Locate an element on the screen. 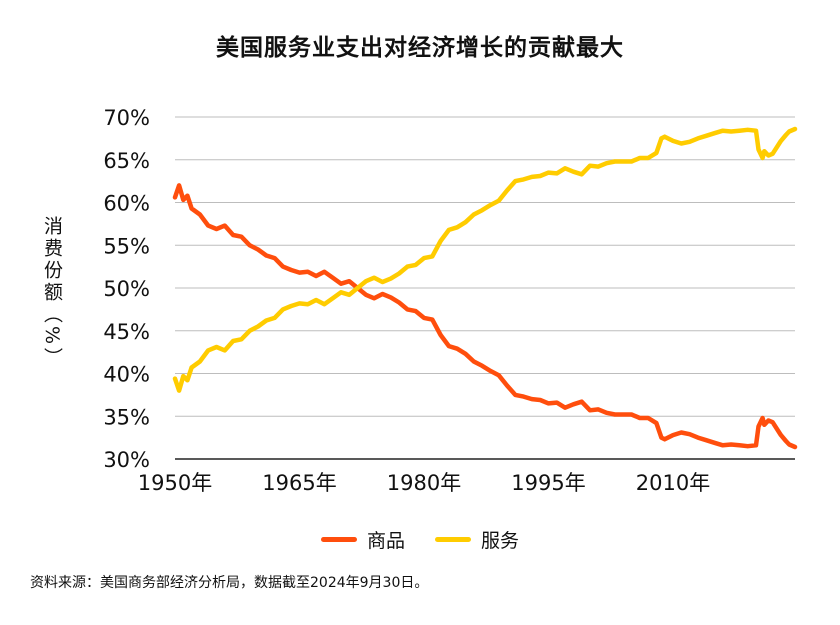  y-tick-label: 70% is located at coordinates (126, 118).